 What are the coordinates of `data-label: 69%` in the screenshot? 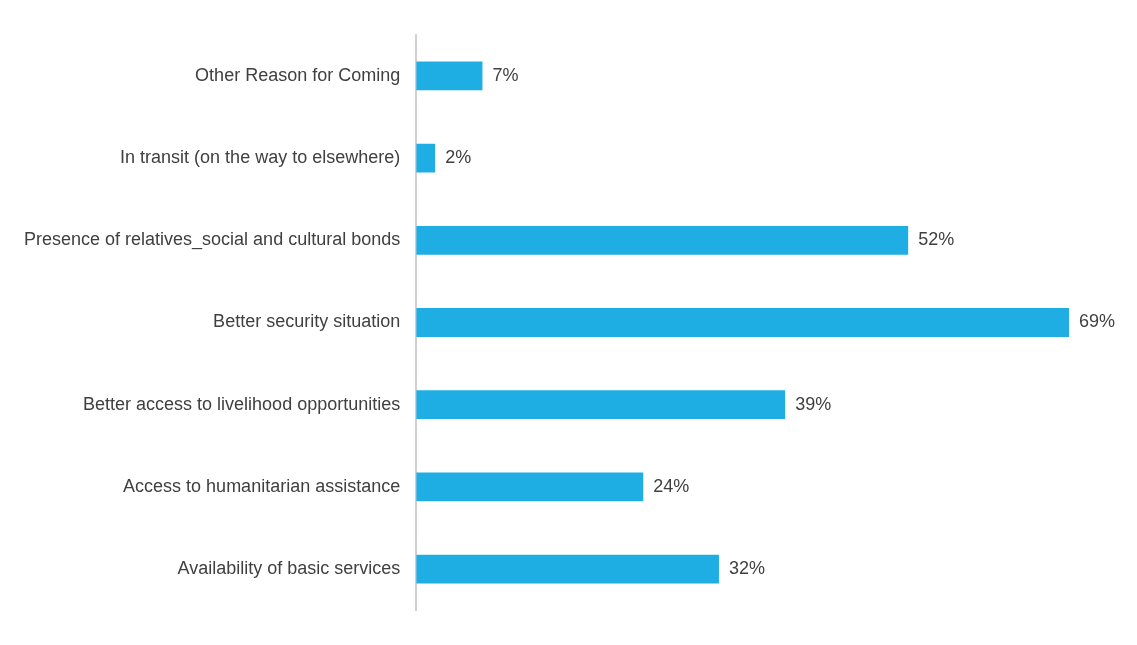 It's located at (1097, 321).